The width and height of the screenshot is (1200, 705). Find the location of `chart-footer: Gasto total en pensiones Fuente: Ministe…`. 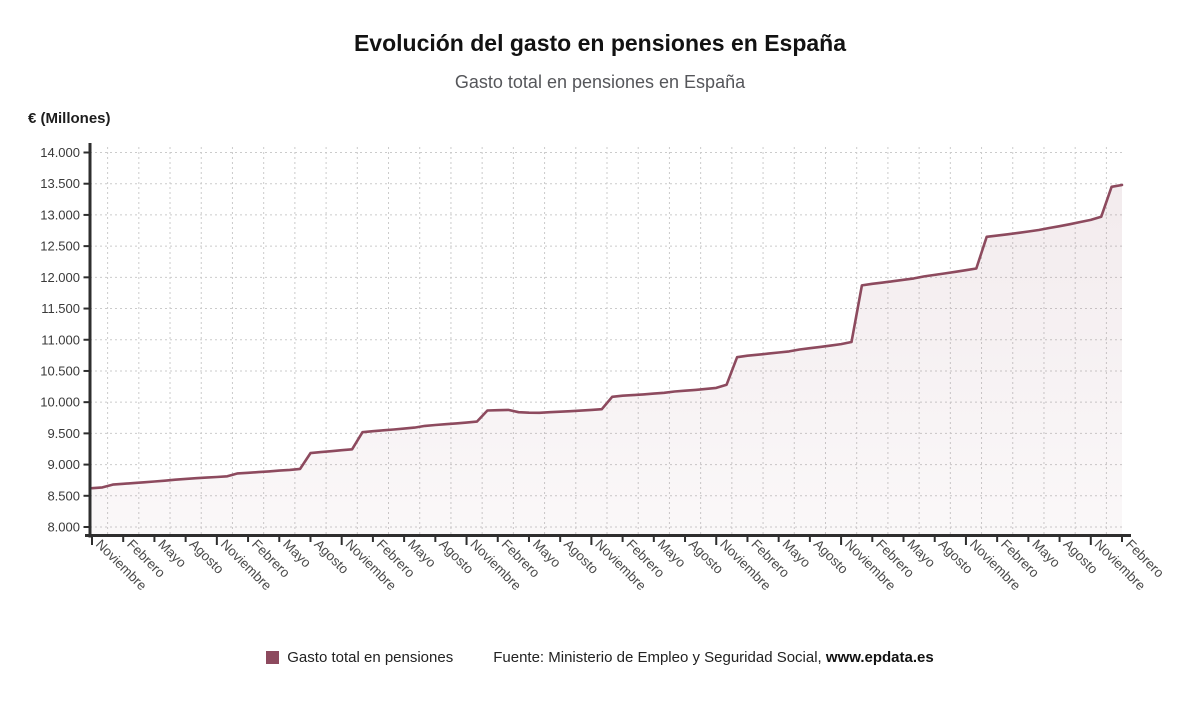

chart-footer: Gasto total en pensiones Fuente: Ministe… is located at coordinates (600, 657).